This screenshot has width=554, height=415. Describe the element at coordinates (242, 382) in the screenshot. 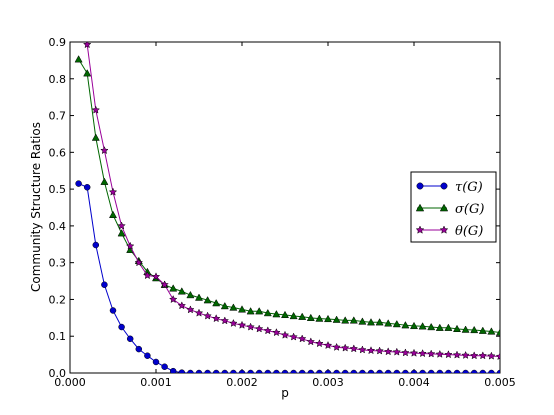

I see `x-tick-label: 0.002` at that location.